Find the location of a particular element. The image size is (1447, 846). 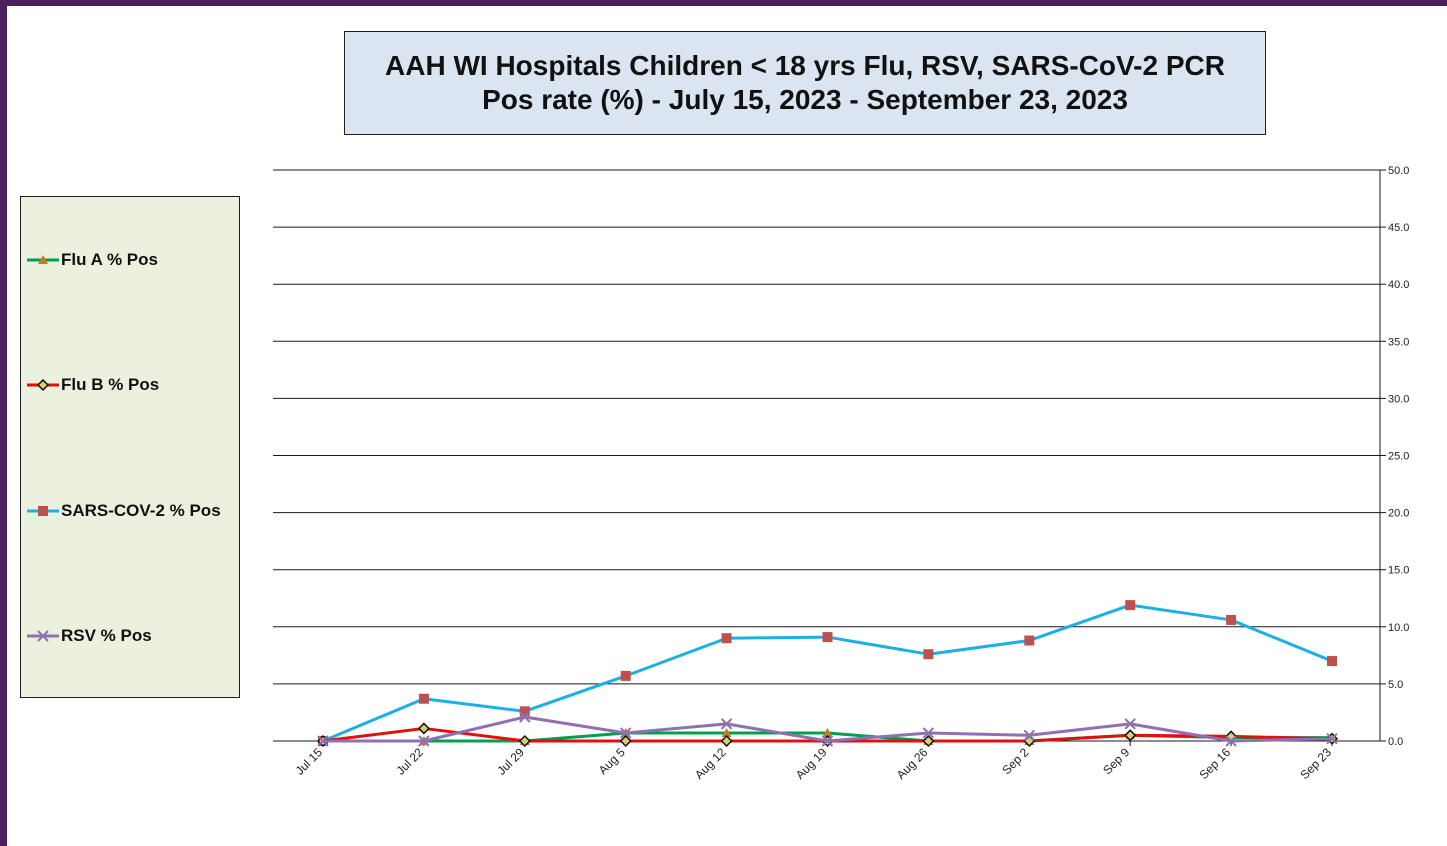

legend-item-rsv: RSV % Pos is located at coordinates (88, 636).